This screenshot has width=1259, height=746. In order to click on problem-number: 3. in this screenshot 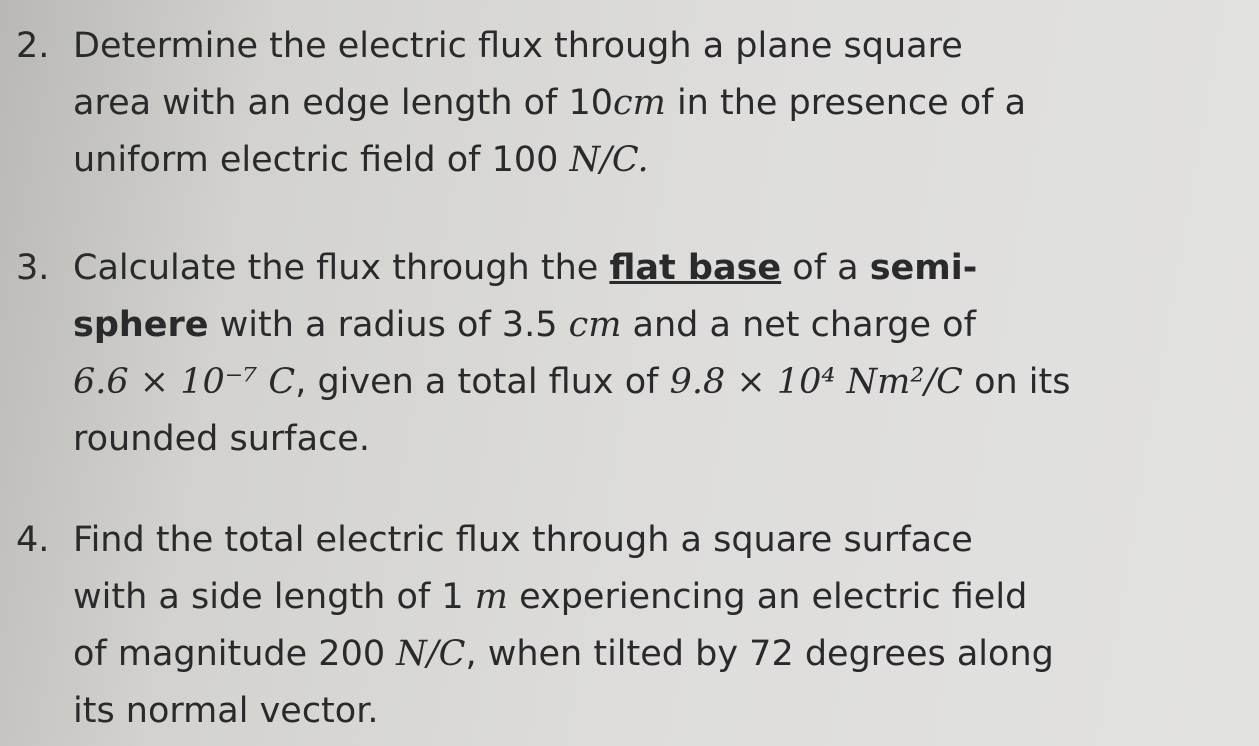, I will do `click(33, 268)`.